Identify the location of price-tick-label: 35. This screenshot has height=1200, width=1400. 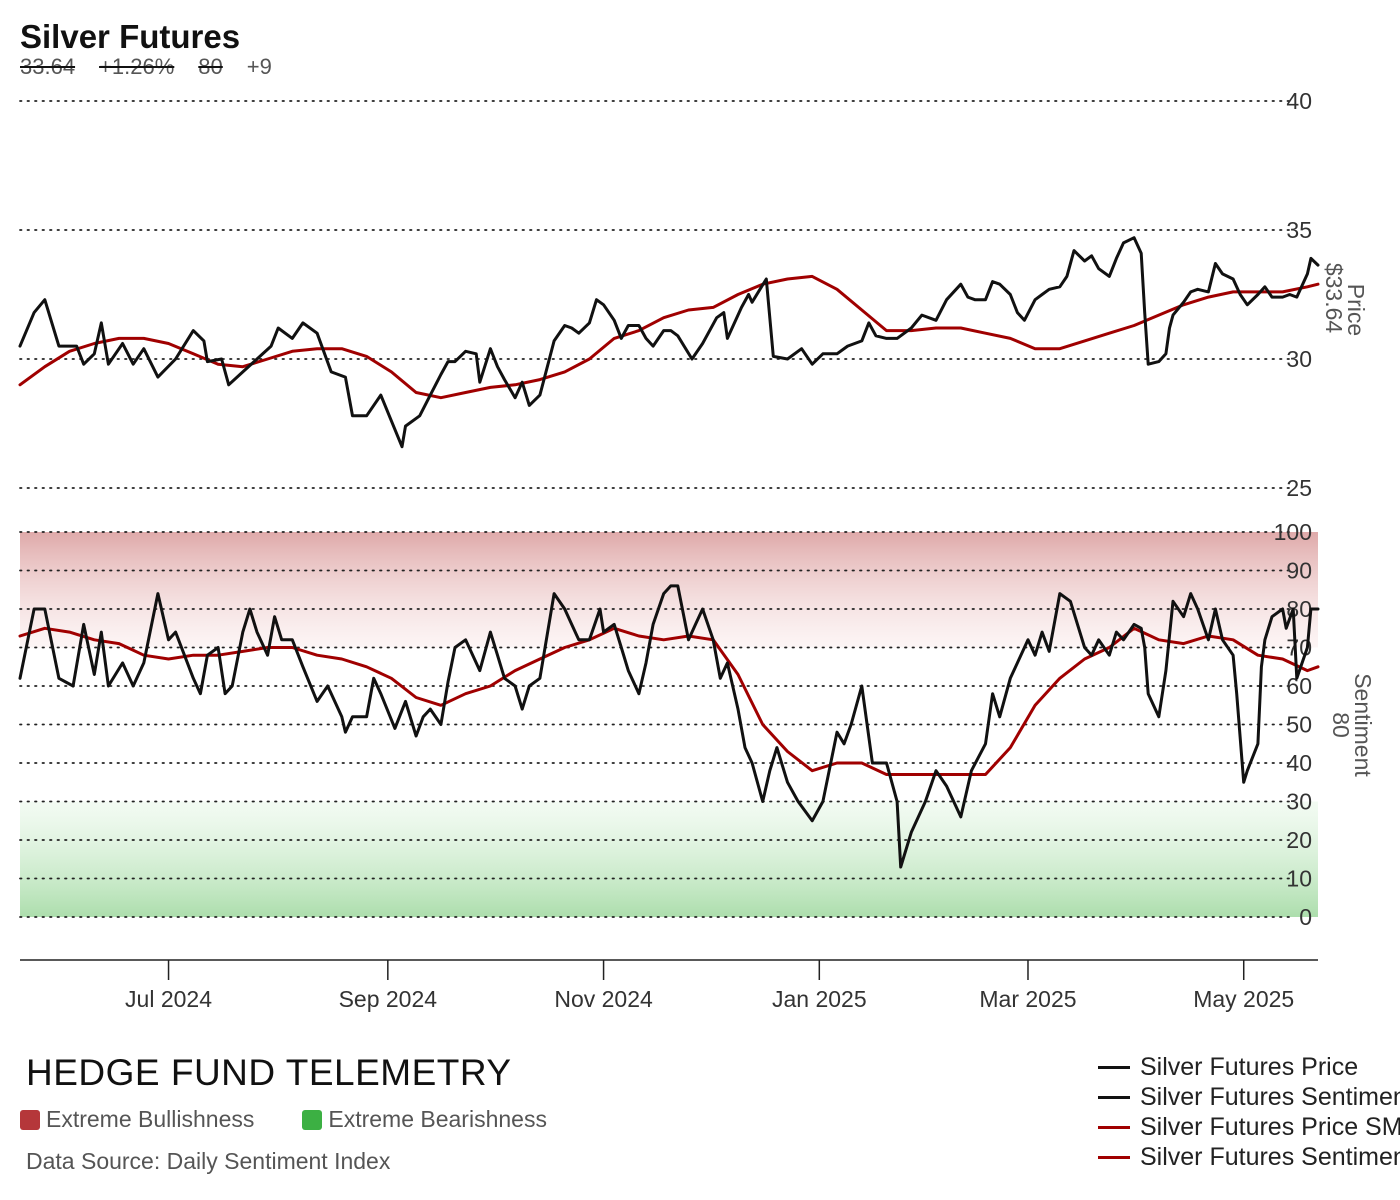
(1299, 230).